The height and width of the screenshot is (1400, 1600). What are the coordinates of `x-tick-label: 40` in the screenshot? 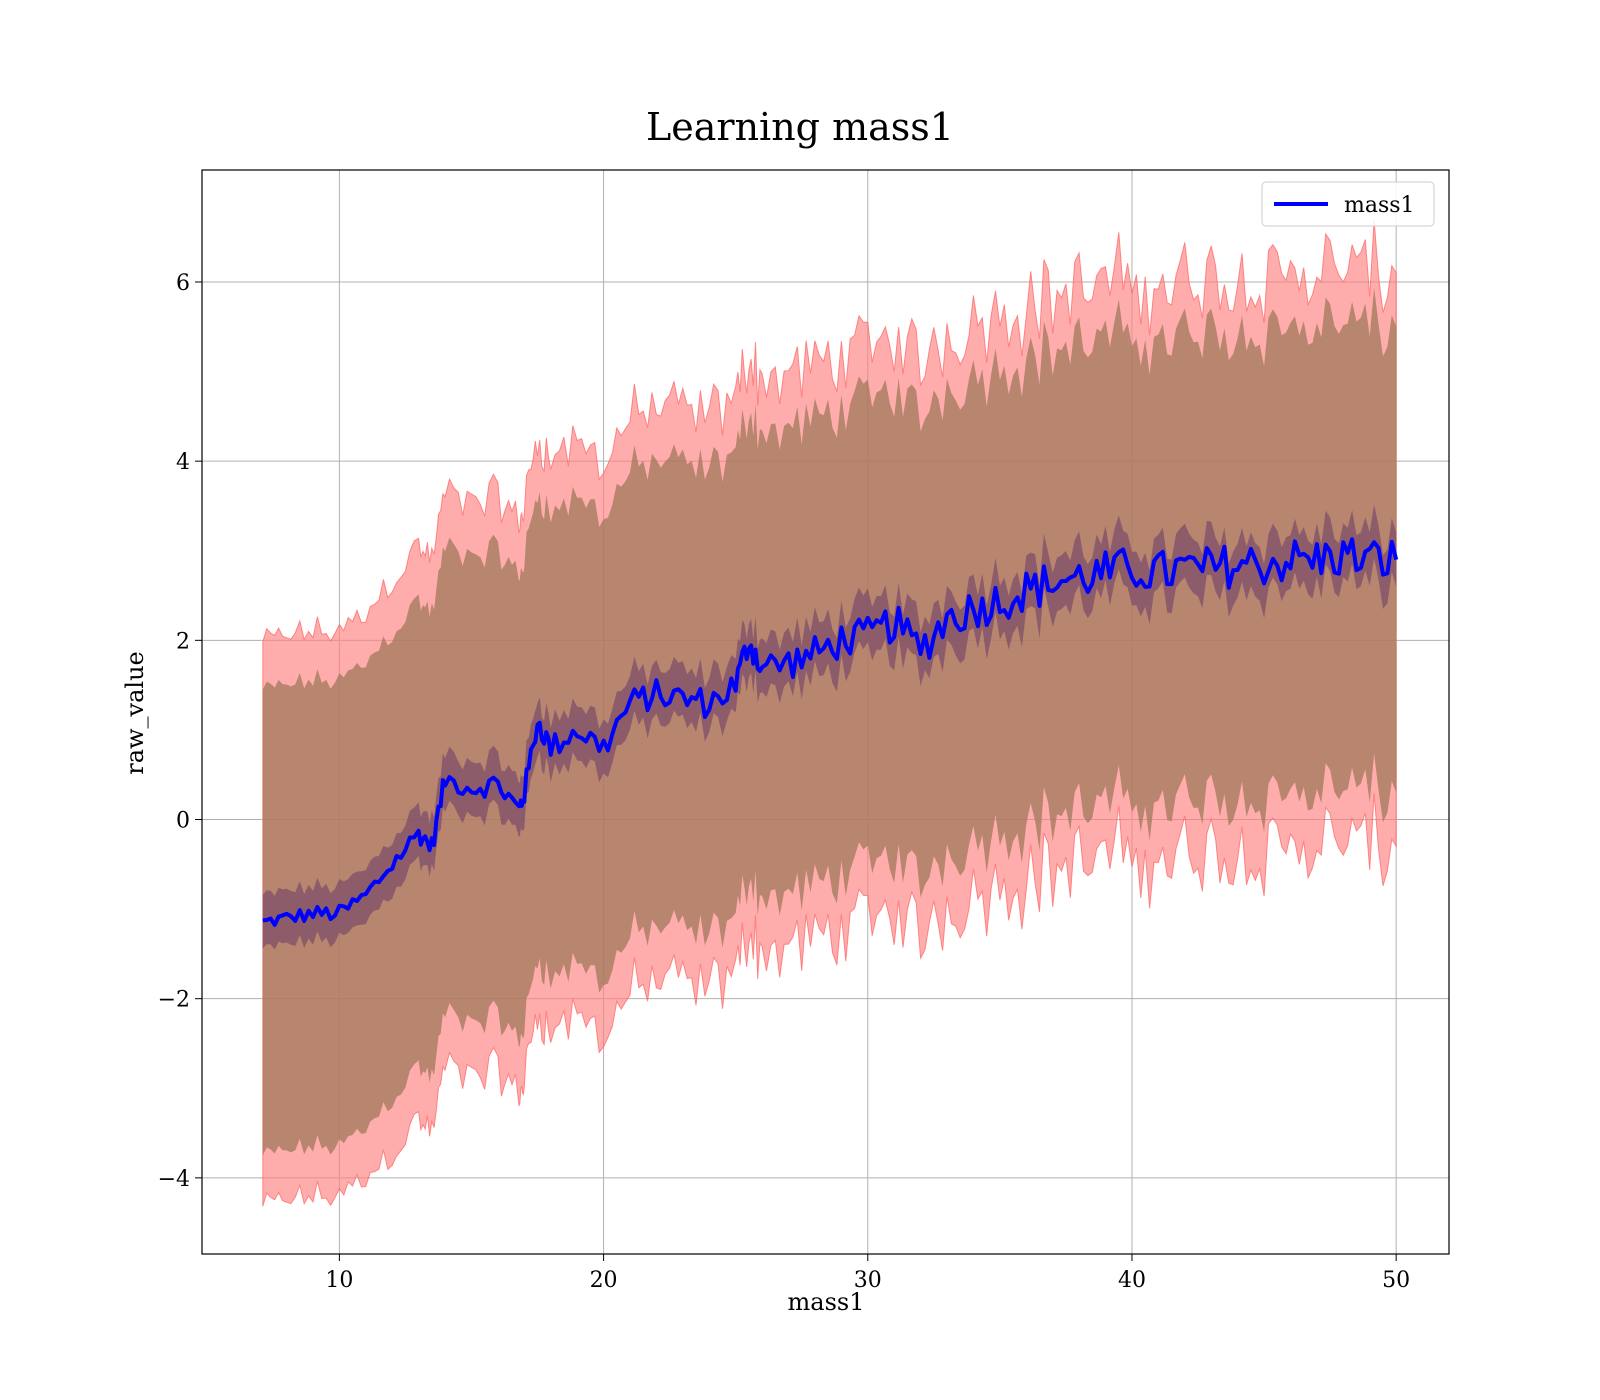 It's located at (1132, 1280).